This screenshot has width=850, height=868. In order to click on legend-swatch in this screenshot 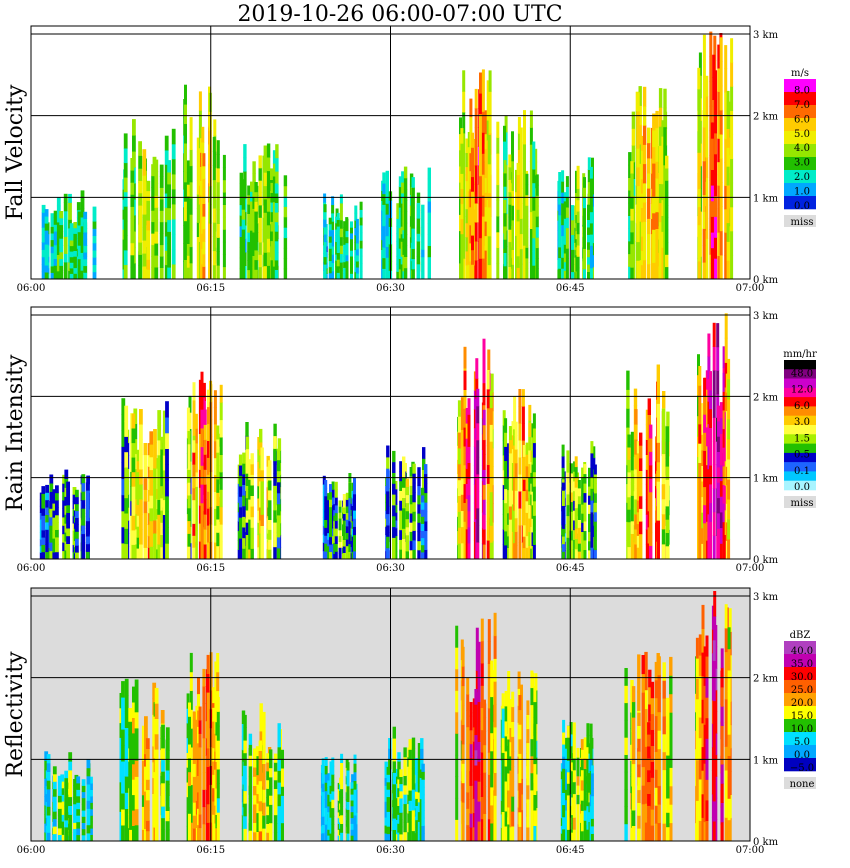, I will do `click(800, 420)`.